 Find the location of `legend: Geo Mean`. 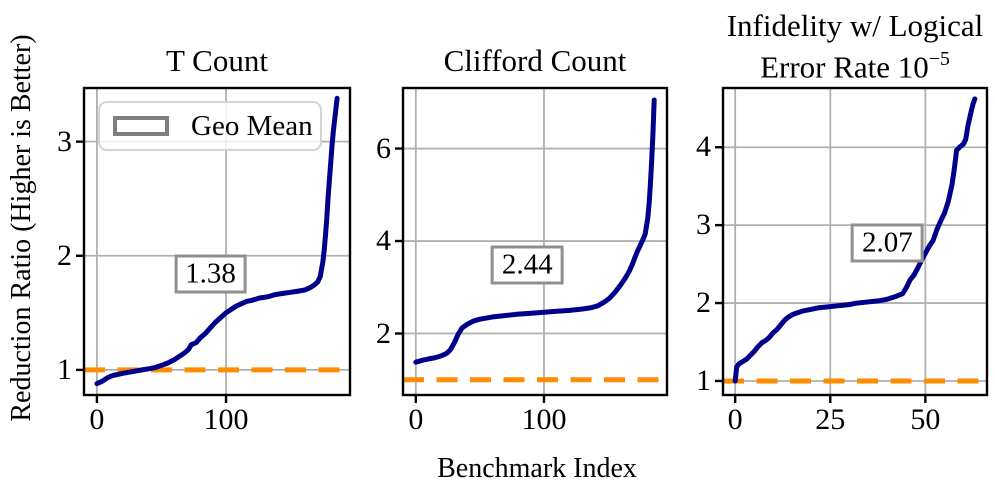

legend: Geo Mean is located at coordinates (210, 126).